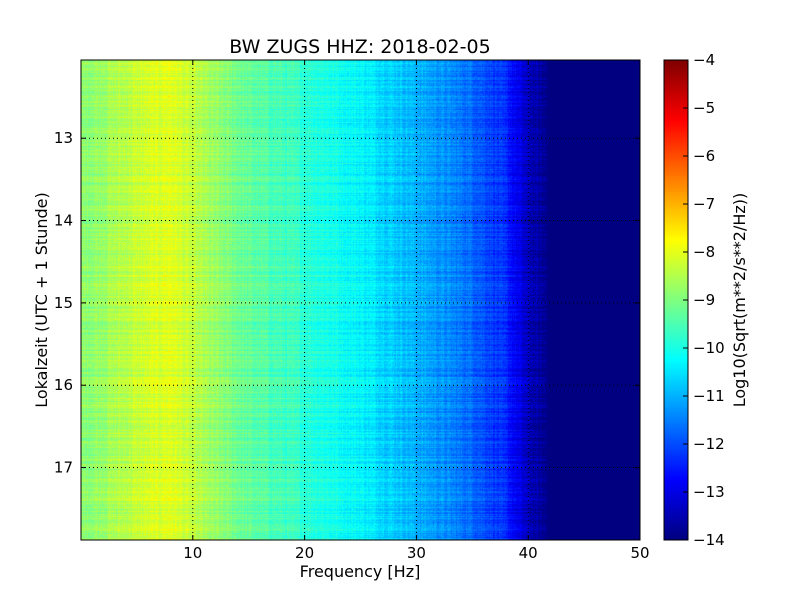 The height and width of the screenshot is (600, 800). Describe the element at coordinates (709, 540) in the screenshot. I see `colorbar-tick-label: −14` at that location.